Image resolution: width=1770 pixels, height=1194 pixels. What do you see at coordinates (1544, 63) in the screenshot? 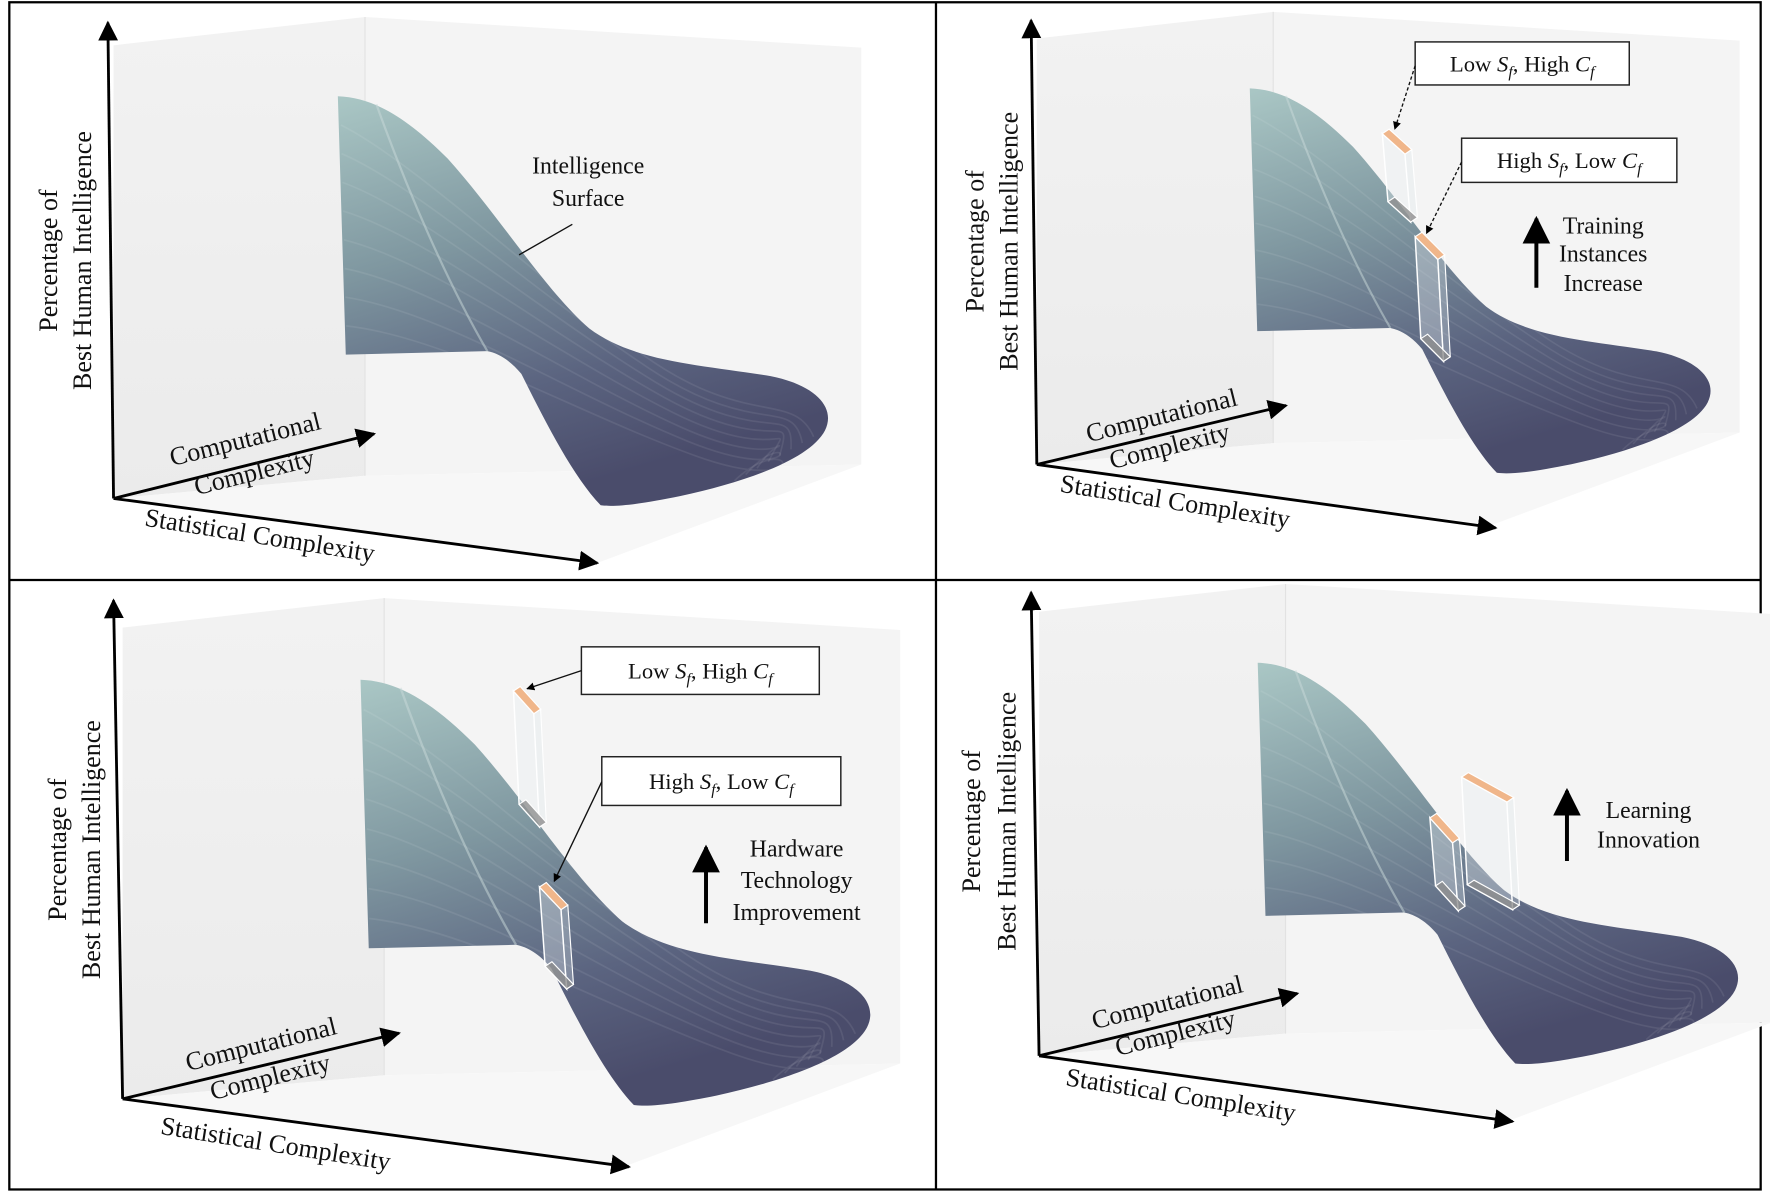
I see `callout-mid: , High` at bounding box center [1544, 63].